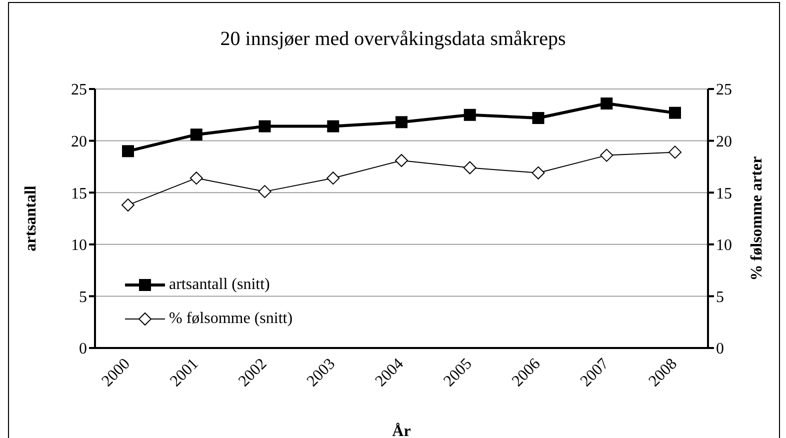  What do you see at coordinates (401, 430) in the screenshot?
I see `x-axis-title: År` at bounding box center [401, 430].